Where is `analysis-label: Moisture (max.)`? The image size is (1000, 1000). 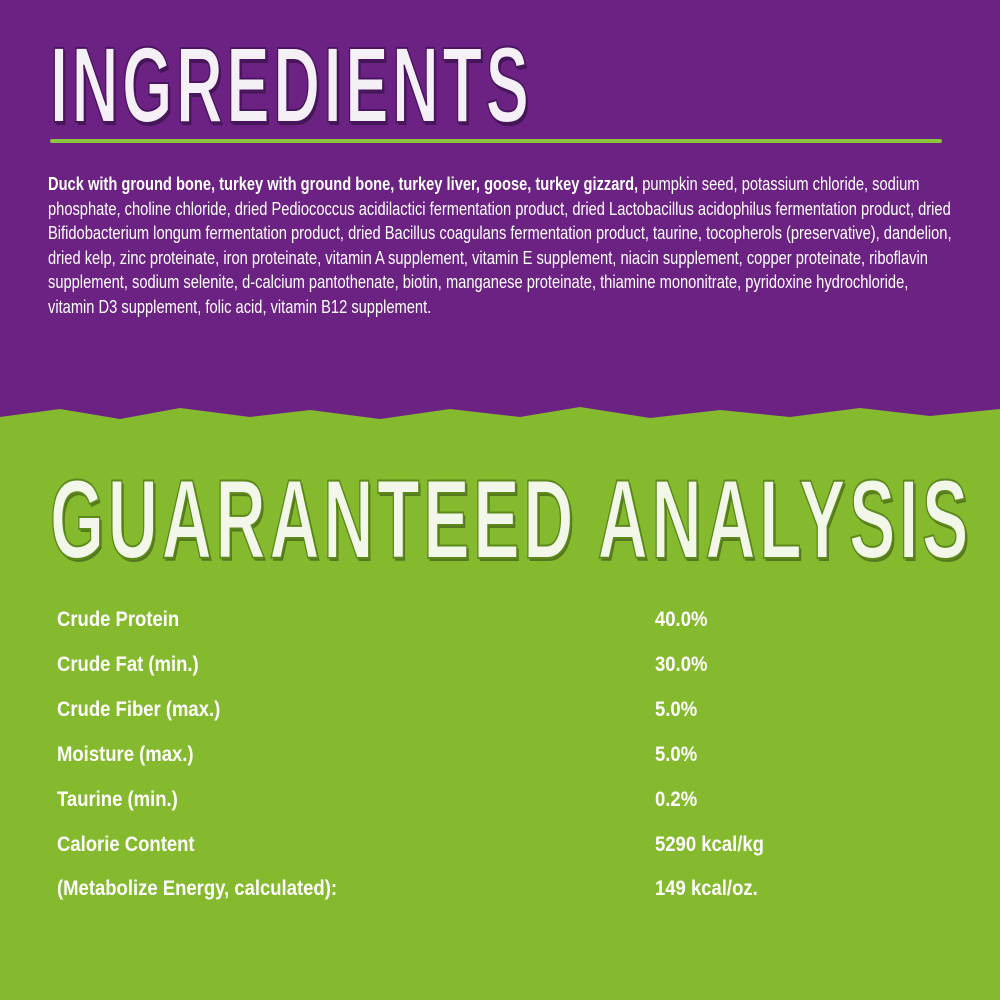 analysis-label: Moisture (max.) is located at coordinates (125, 754).